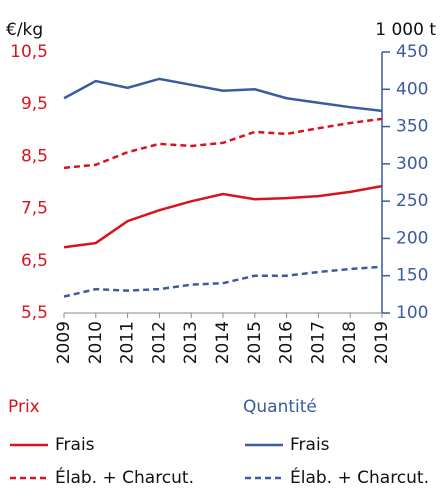 The height and width of the screenshot is (491, 442). What do you see at coordinates (405, 30) in the screenshot?
I see `y2-axis-title: 1 000 t` at bounding box center [405, 30].